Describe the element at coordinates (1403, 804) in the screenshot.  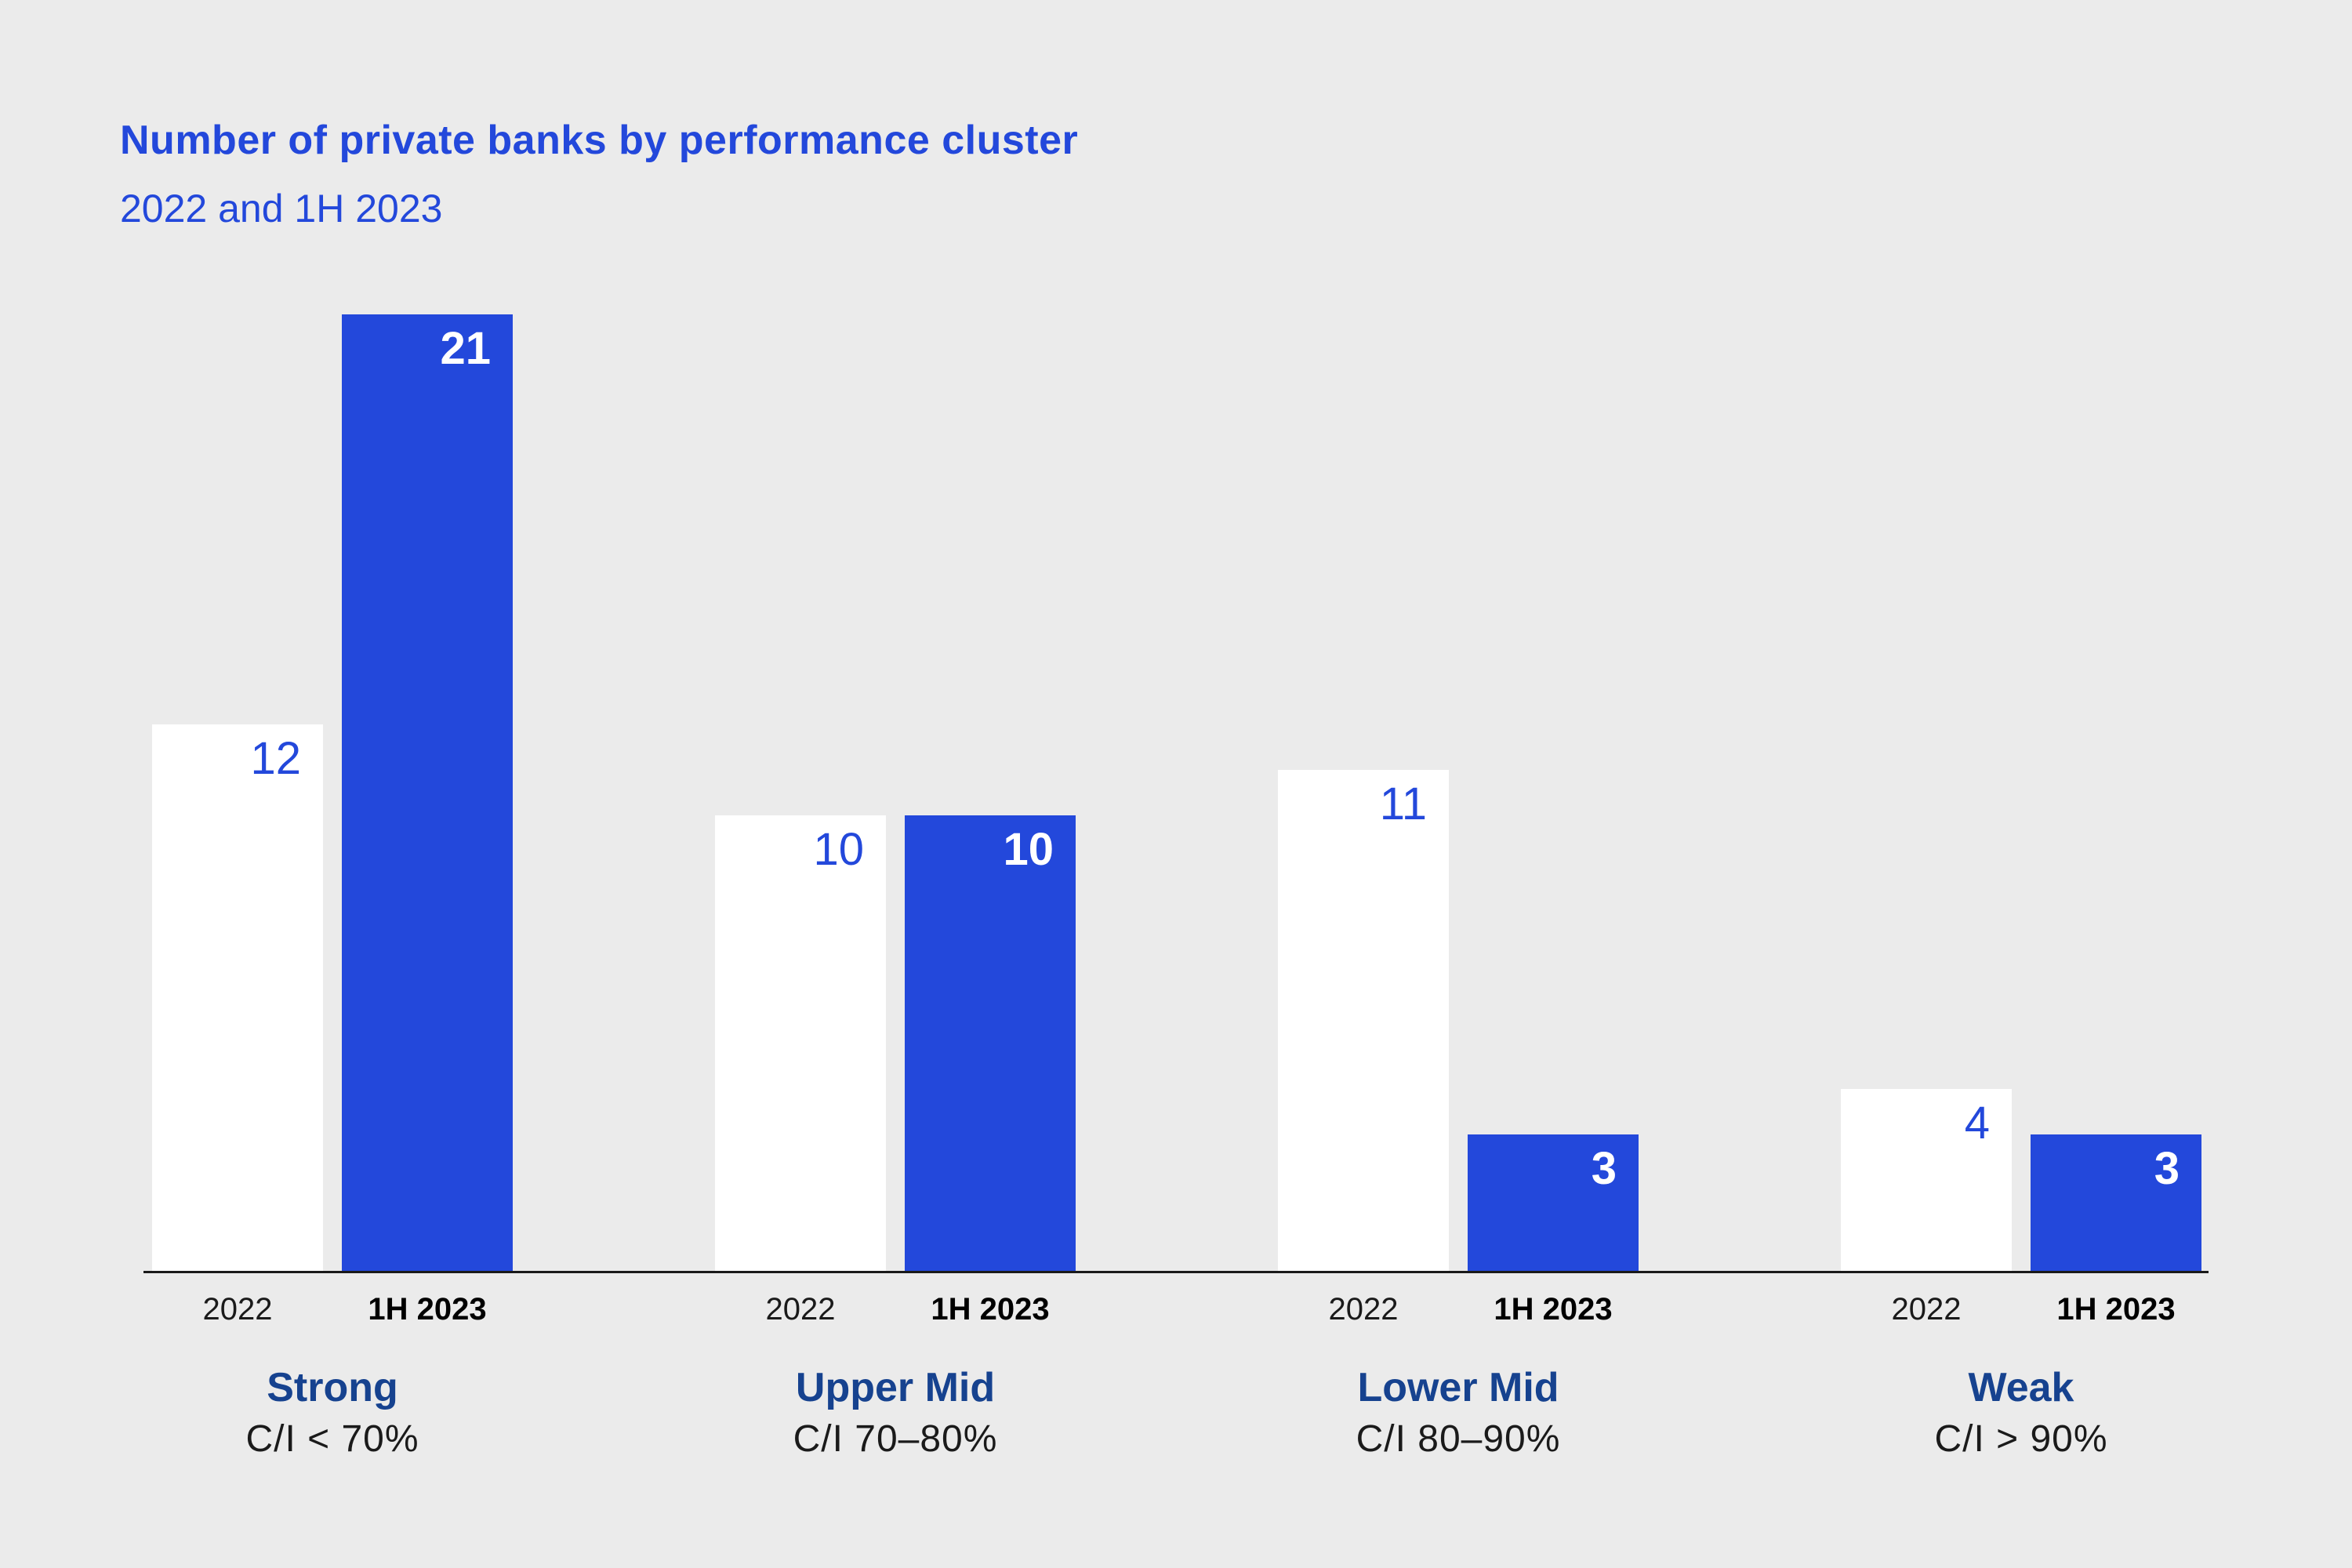
I see `bar-value-label: 11` at that location.